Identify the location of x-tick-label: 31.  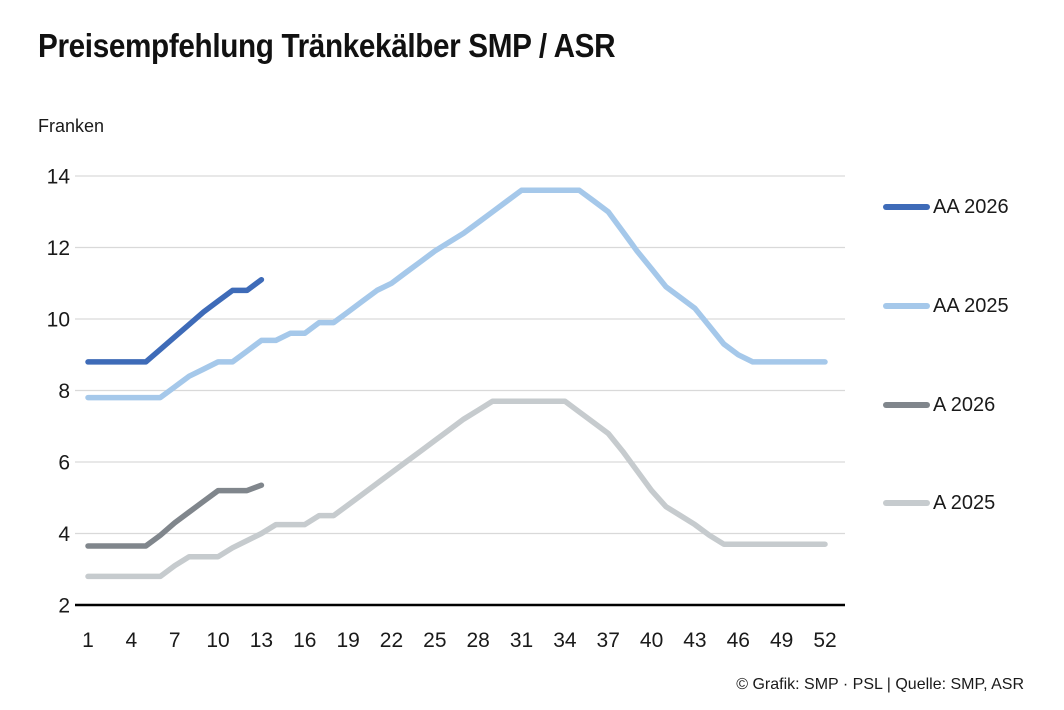
(521, 640).